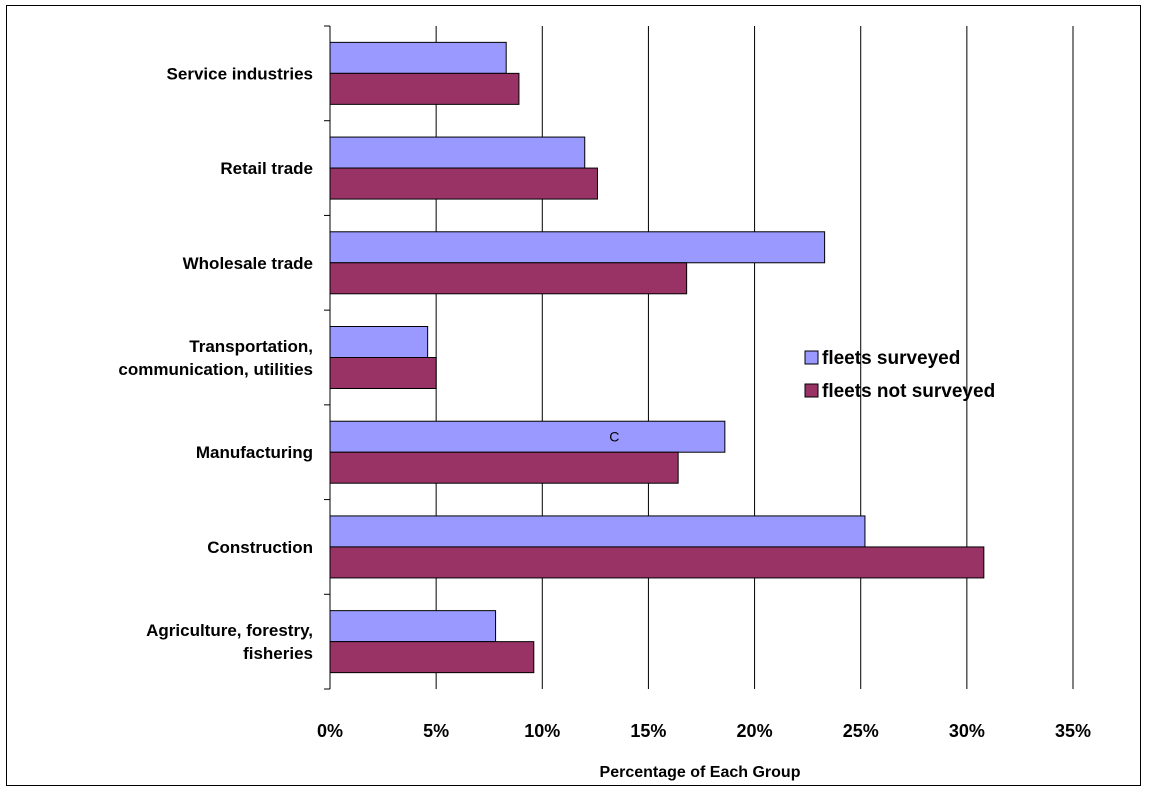  Describe the element at coordinates (899, 375) in the screenshot. I see `legend: fleets surveyed fleets not surveyed` at that location.